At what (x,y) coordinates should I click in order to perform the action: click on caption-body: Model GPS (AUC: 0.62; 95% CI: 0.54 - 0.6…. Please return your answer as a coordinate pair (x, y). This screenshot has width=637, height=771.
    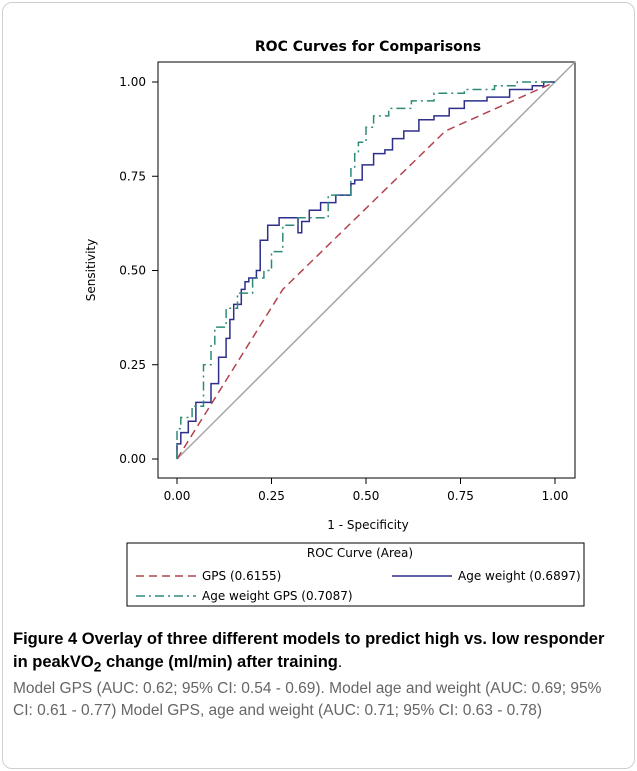
    Looking at the image, I should click on (307, 700).